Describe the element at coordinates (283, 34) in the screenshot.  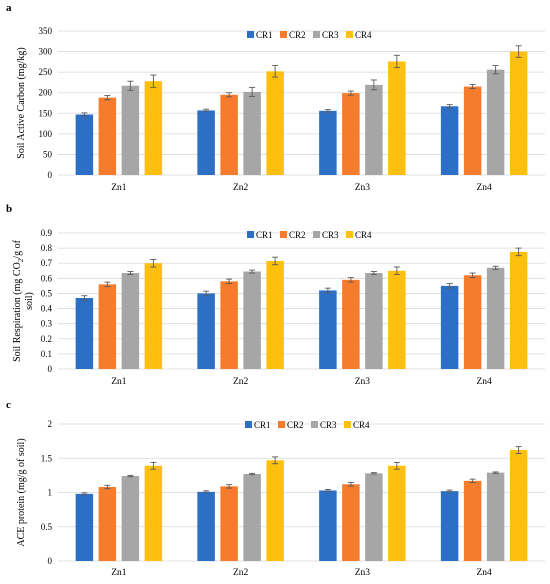
I see `legend-swatch-cr2` at that location.